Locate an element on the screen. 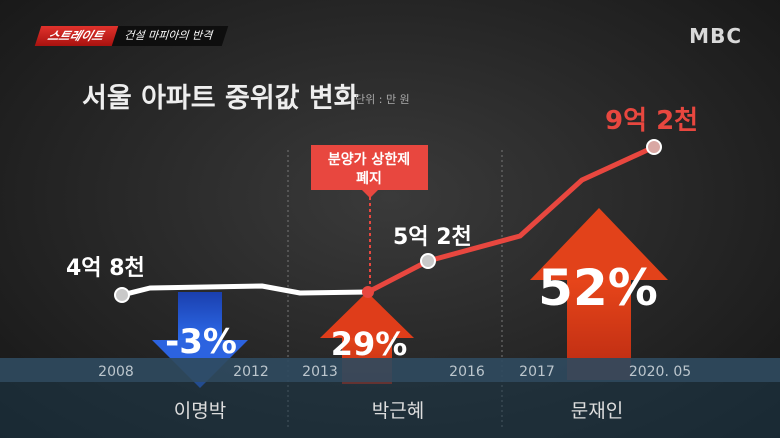  point-label-1: 4억 8천 is located at coordinates (105, 268).